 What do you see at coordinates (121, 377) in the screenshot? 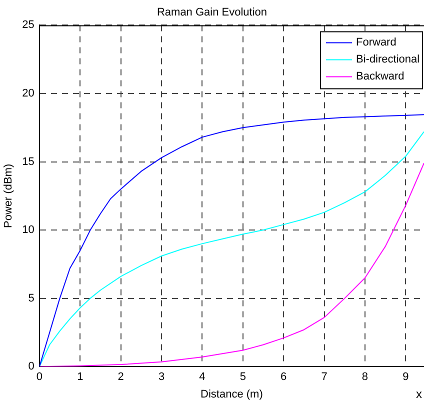
I see `x-tick-label: 2` at bounding box center [121, 377].